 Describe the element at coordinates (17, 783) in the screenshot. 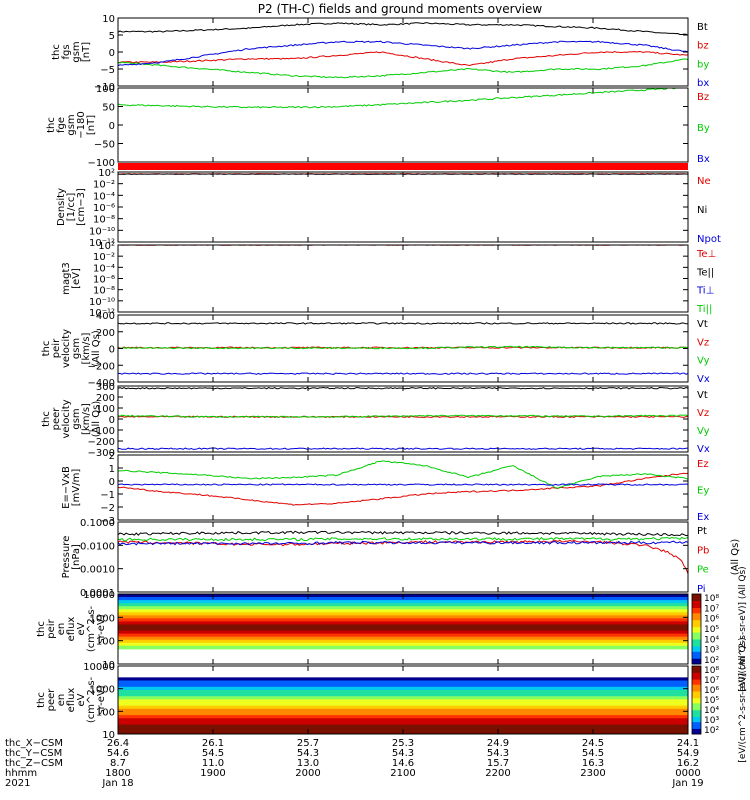

I see `x-row-label: 2021` at that location.